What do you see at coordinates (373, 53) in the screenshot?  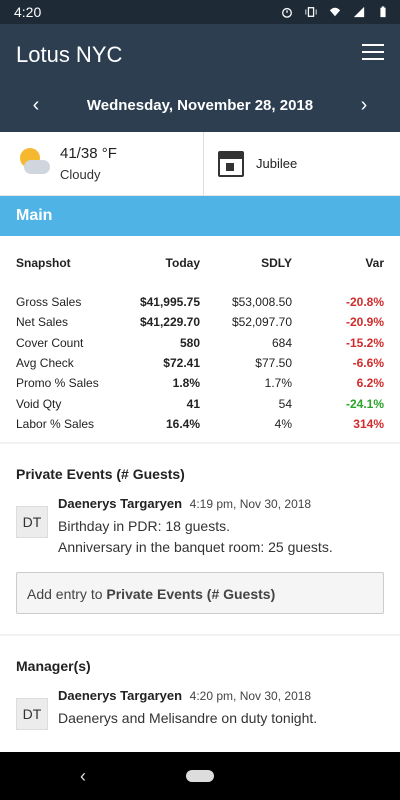 I see `menu-icon` at bounding box center [373, 53].